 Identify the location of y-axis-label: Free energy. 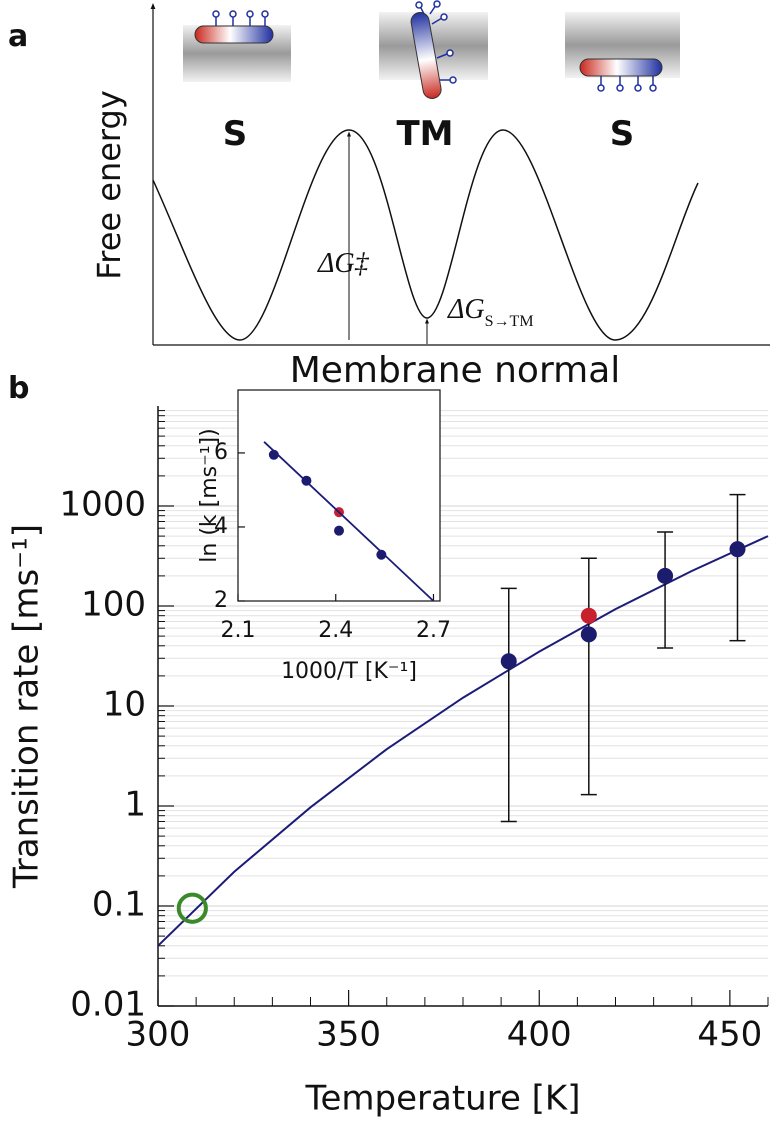
(109, 185).